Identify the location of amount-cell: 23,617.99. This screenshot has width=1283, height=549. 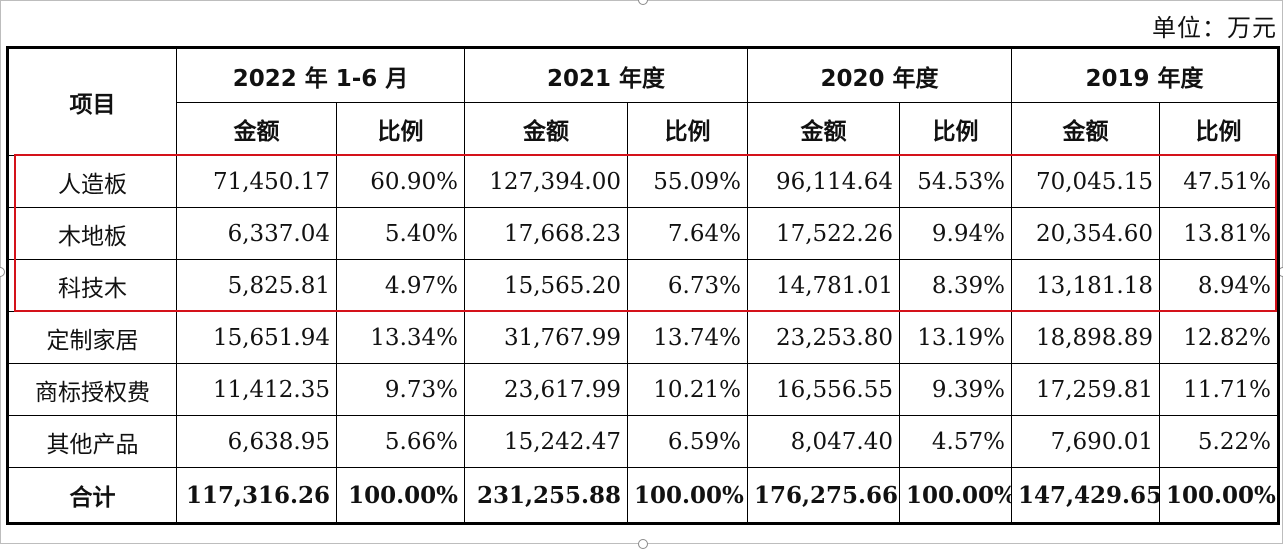
(546, 389).